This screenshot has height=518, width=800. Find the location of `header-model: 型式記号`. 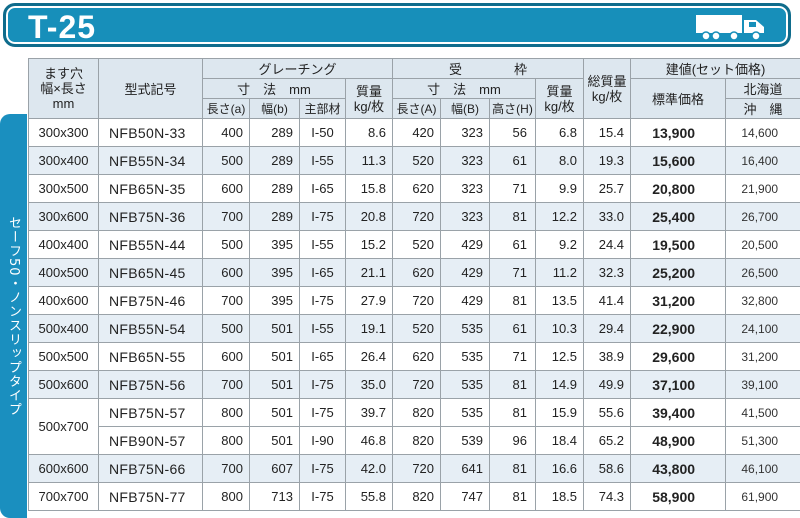

header-model: 型式記号 is located at coordinates (150, 88).